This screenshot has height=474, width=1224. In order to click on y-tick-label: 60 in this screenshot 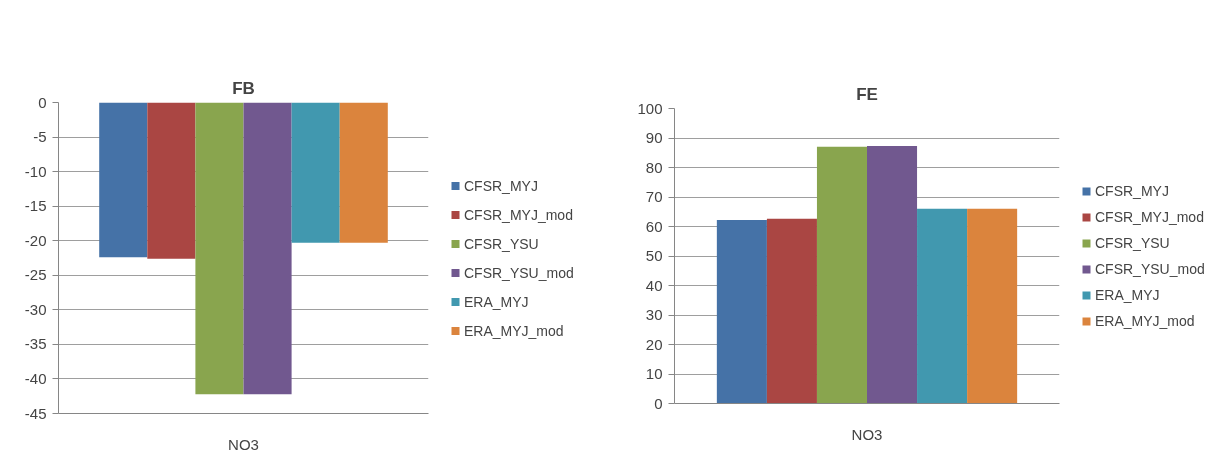, I will do `click(654, 226)`.